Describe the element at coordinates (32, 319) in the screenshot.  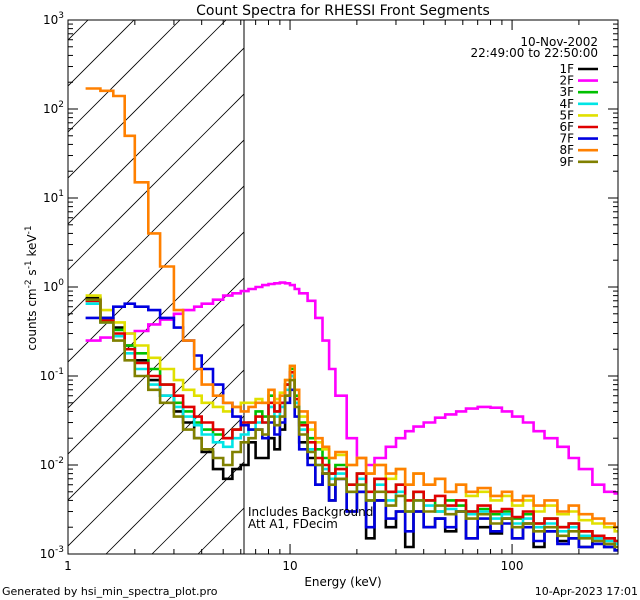
I see `y-label-base: counts cm` at that location.